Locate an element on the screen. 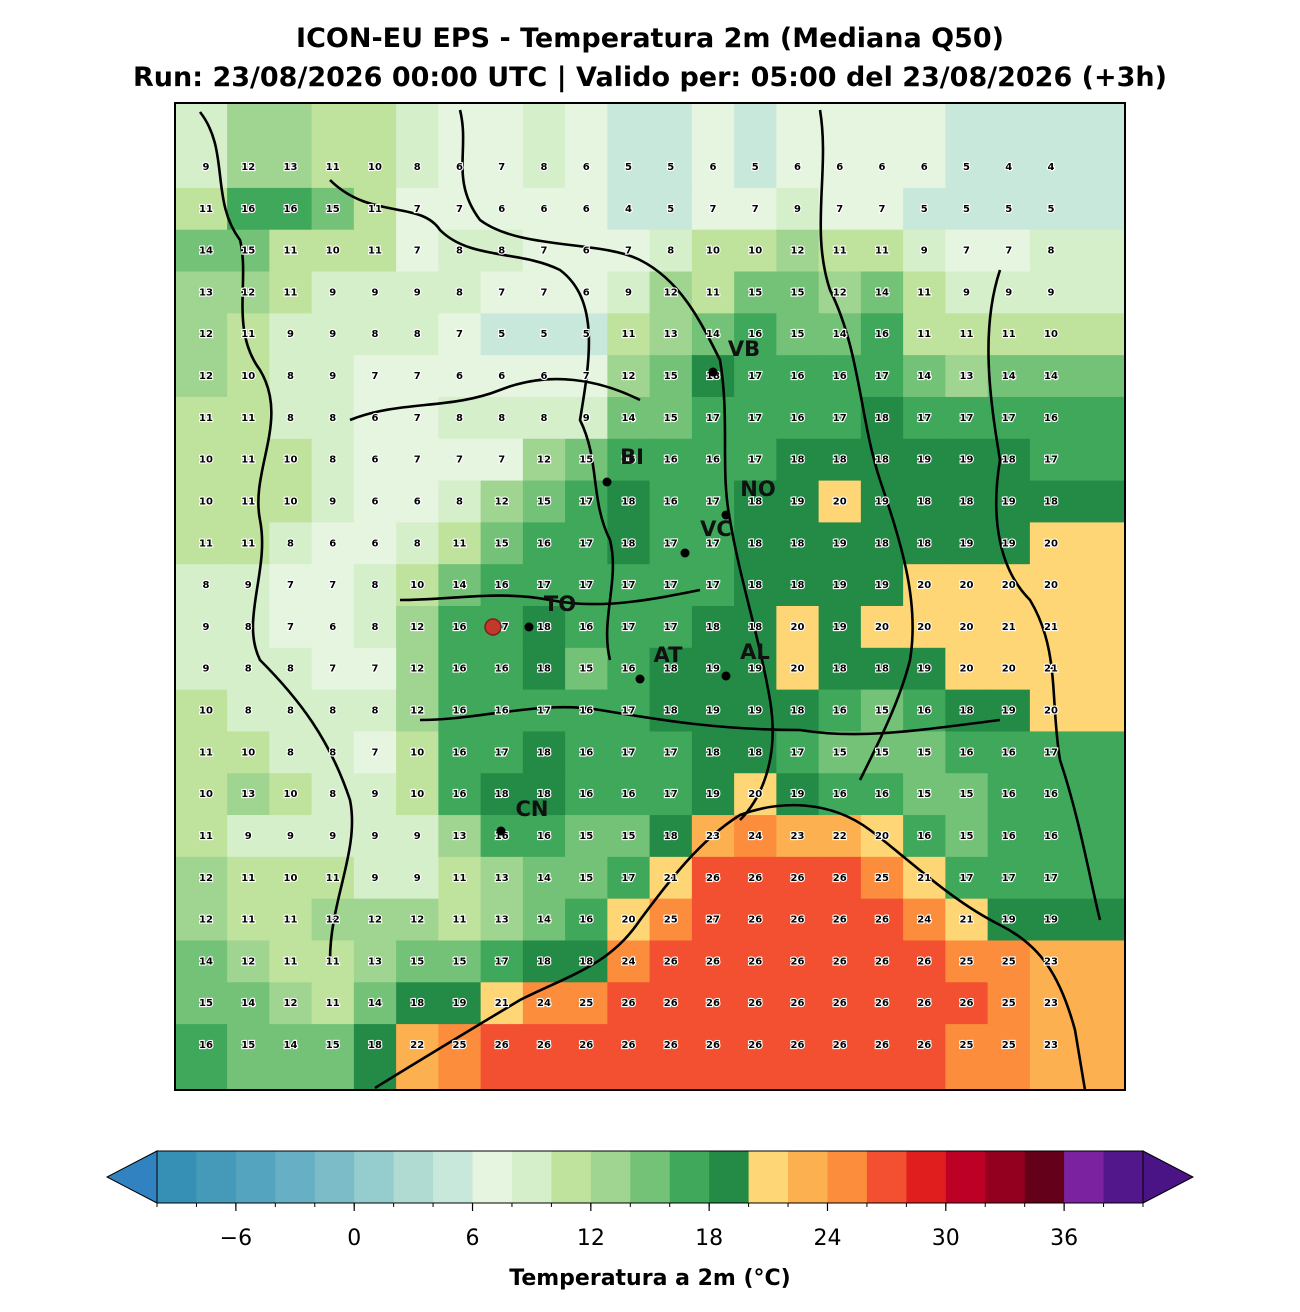 This screenshot has width=1300, height=1312. city-label: VB is located at coordinates (744, 349).